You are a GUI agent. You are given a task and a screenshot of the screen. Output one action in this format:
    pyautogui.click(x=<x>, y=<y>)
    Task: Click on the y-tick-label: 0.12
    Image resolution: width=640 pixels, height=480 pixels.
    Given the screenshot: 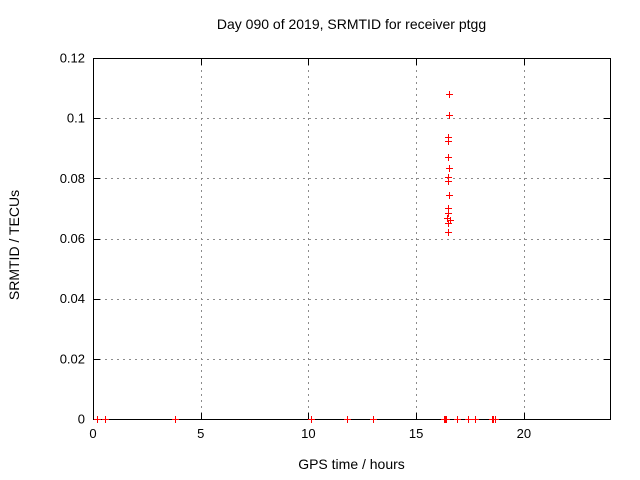 What is the action you would take?
    pyautogui.click(x=72, y=58)
    